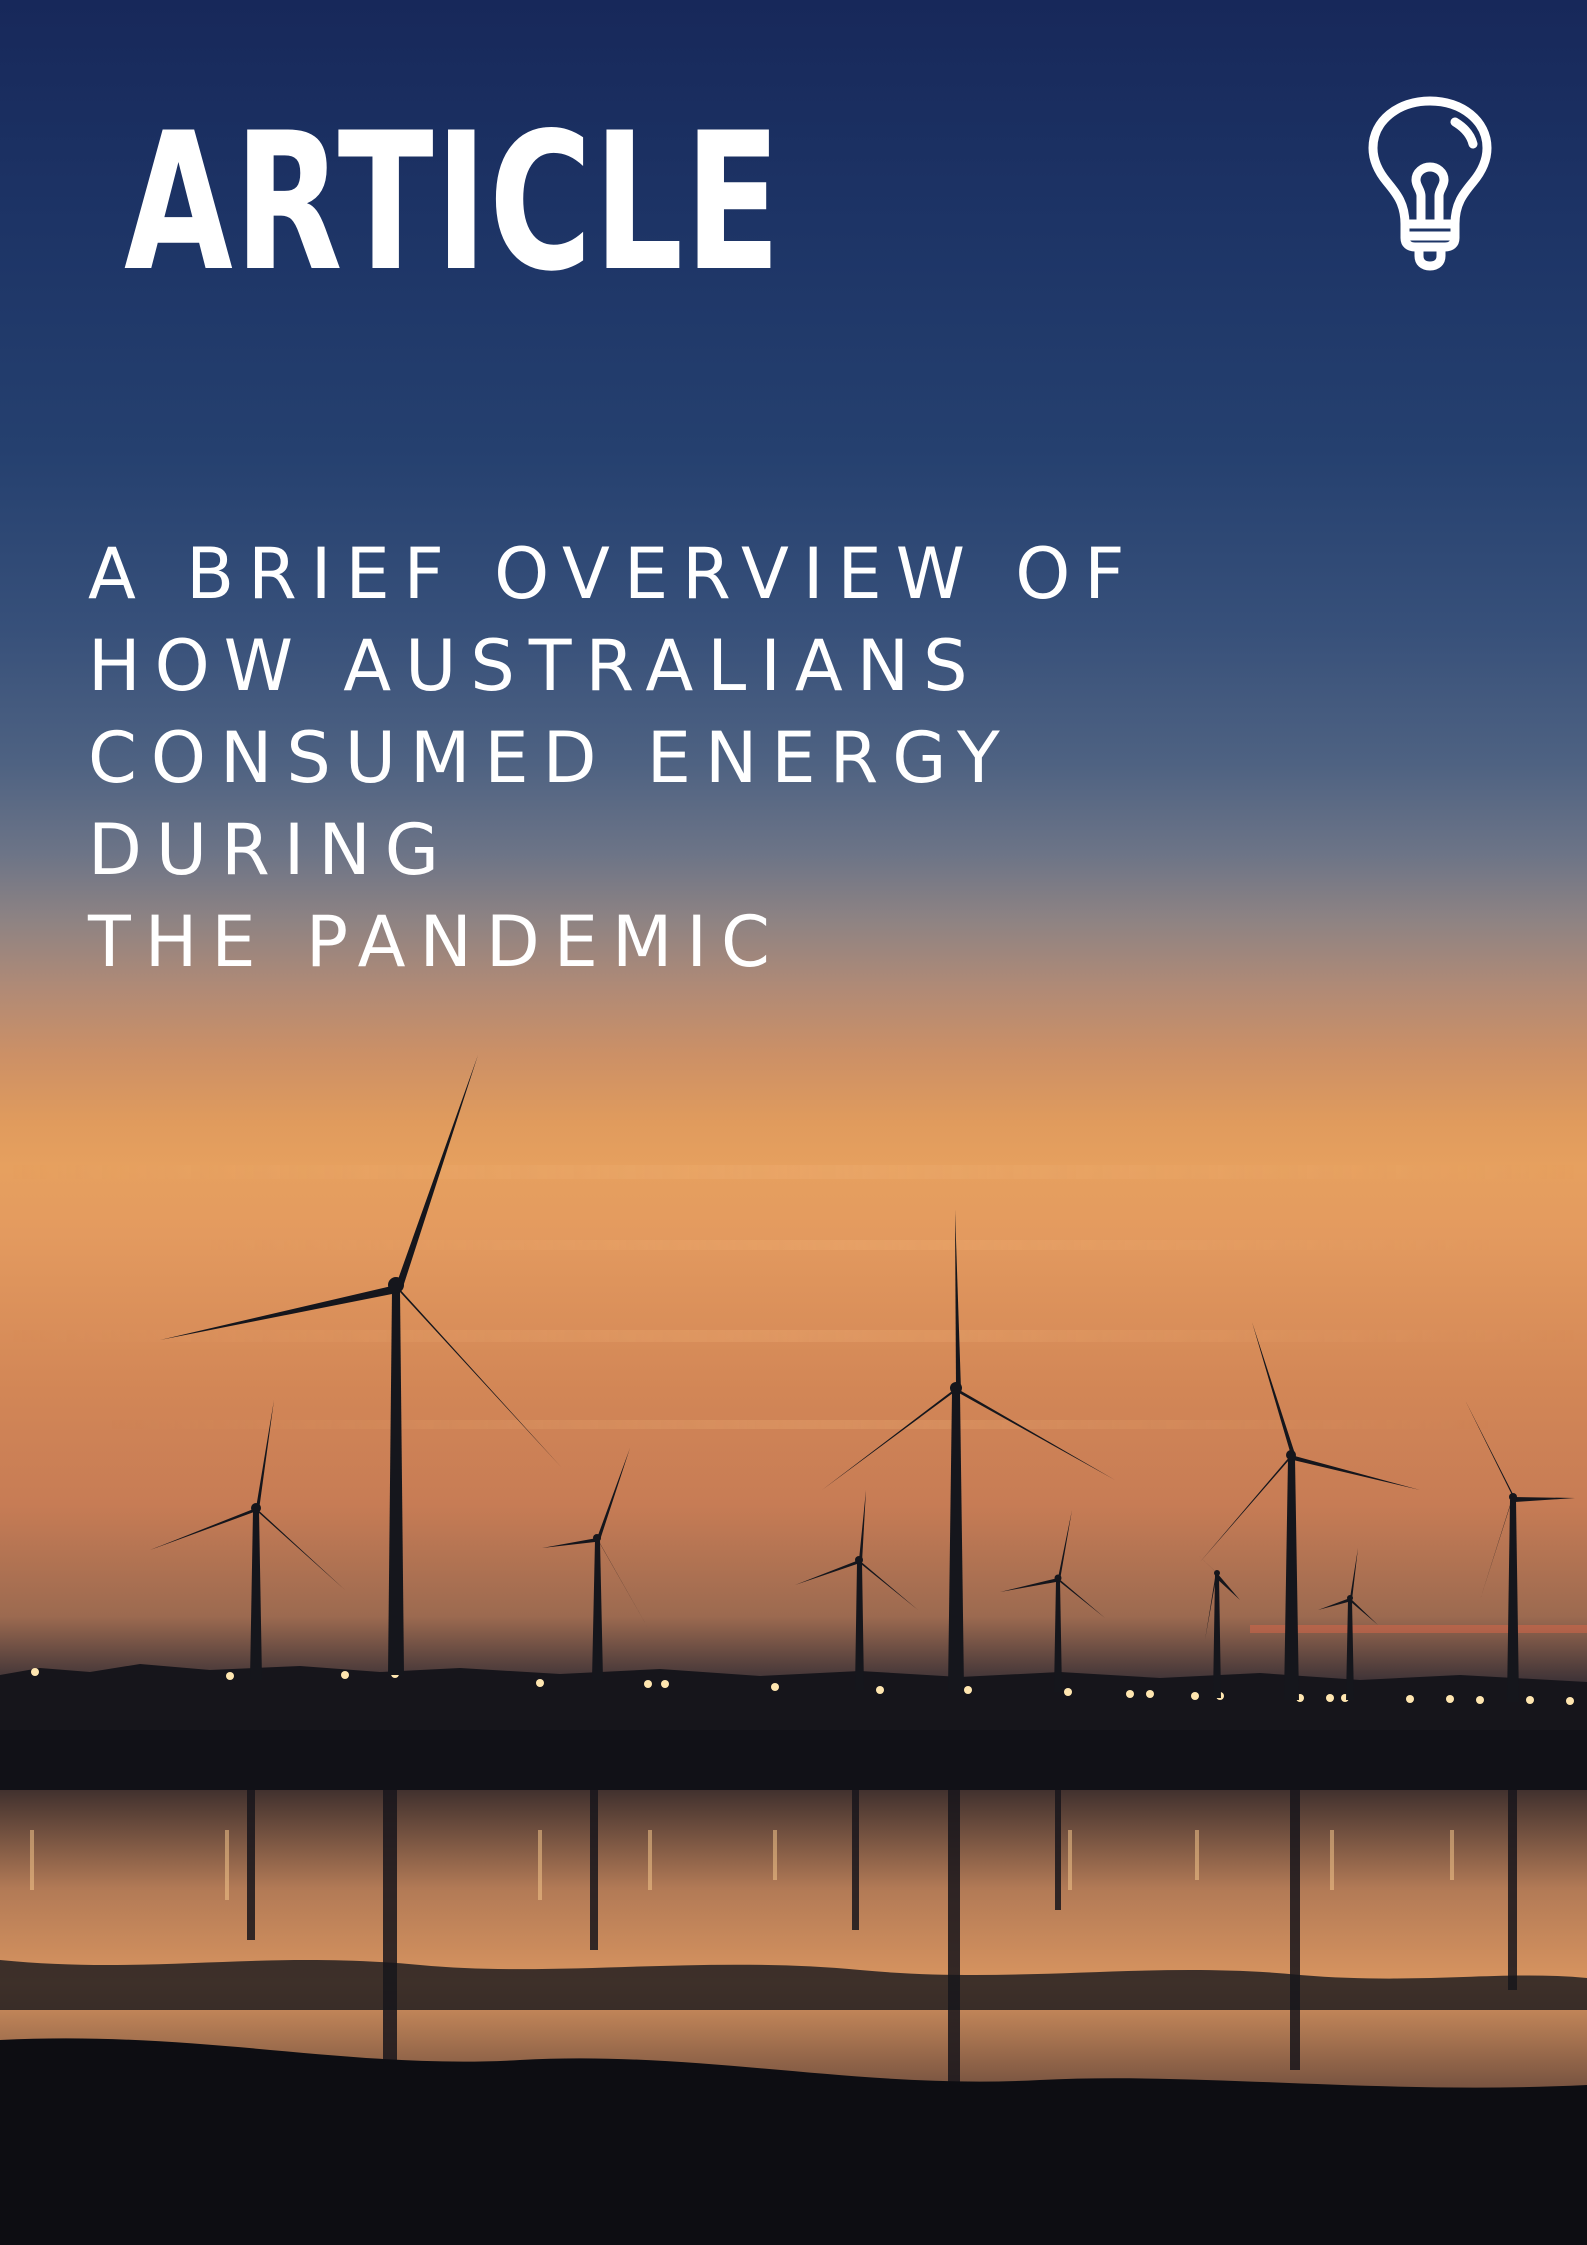 This screenshot has width=1587, height=2245. I want to click on shore-lights, so click(802, 1686).